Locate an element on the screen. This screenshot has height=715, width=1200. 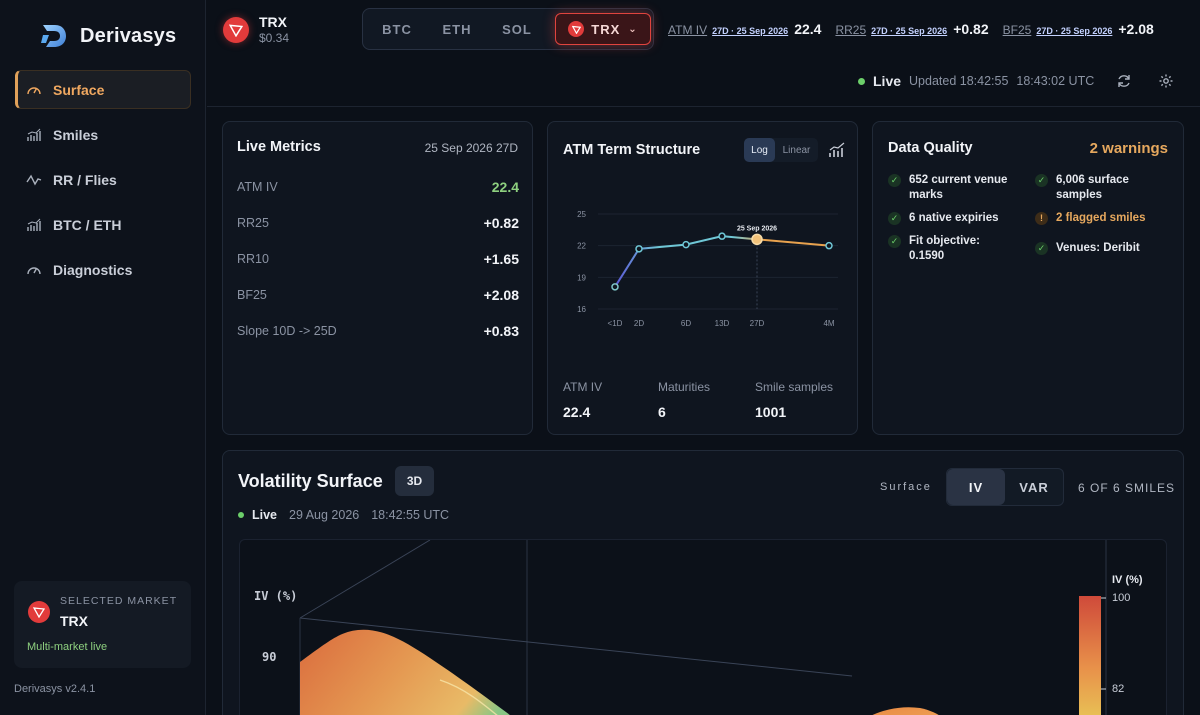
surface-mode-toggle: IV VAR is located at coordinates (1005, 487).